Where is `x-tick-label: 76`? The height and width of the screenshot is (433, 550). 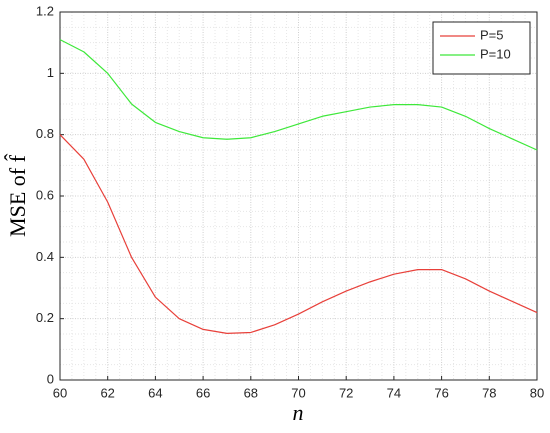 x-tick-label: 76 is located at coordinates (441, 392).